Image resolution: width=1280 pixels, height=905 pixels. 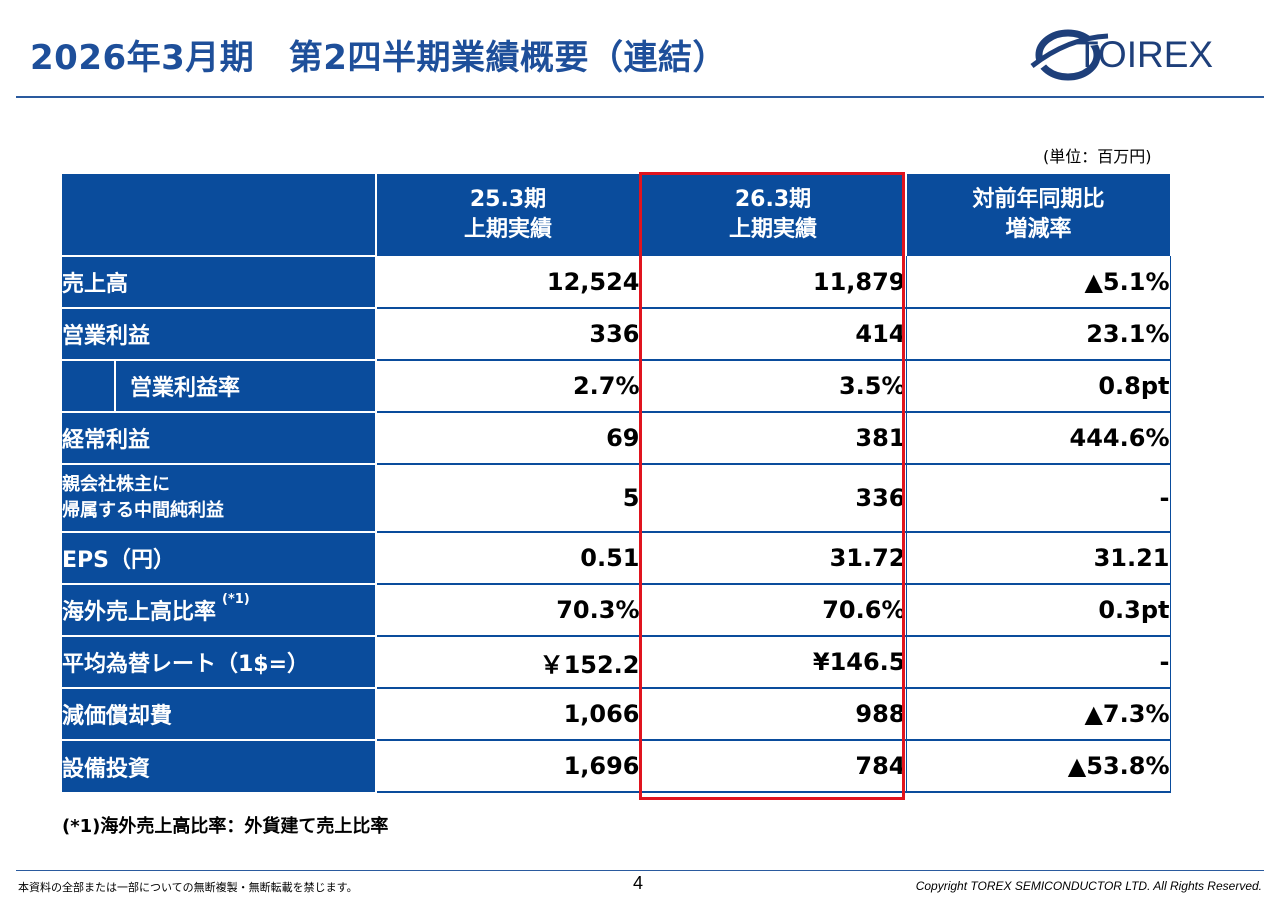 What do you see at coordinates (508, 610) in the screenshot?
I see `cell-value: 70.3%` at bounding box center [508, 610].